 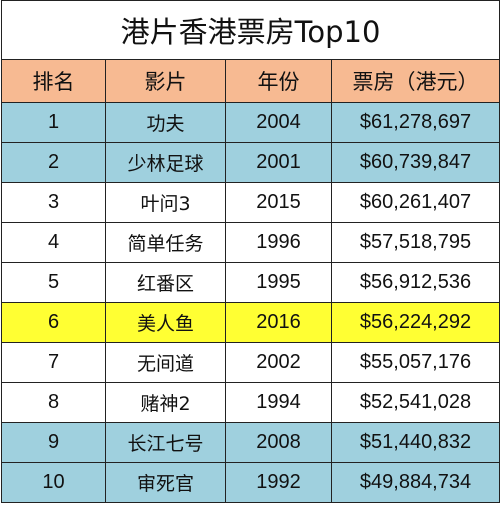 What do you see at coordinates (165, 482) in the screenshot?
I see `film-cell: 审死官` at bounding box center [165, 482].